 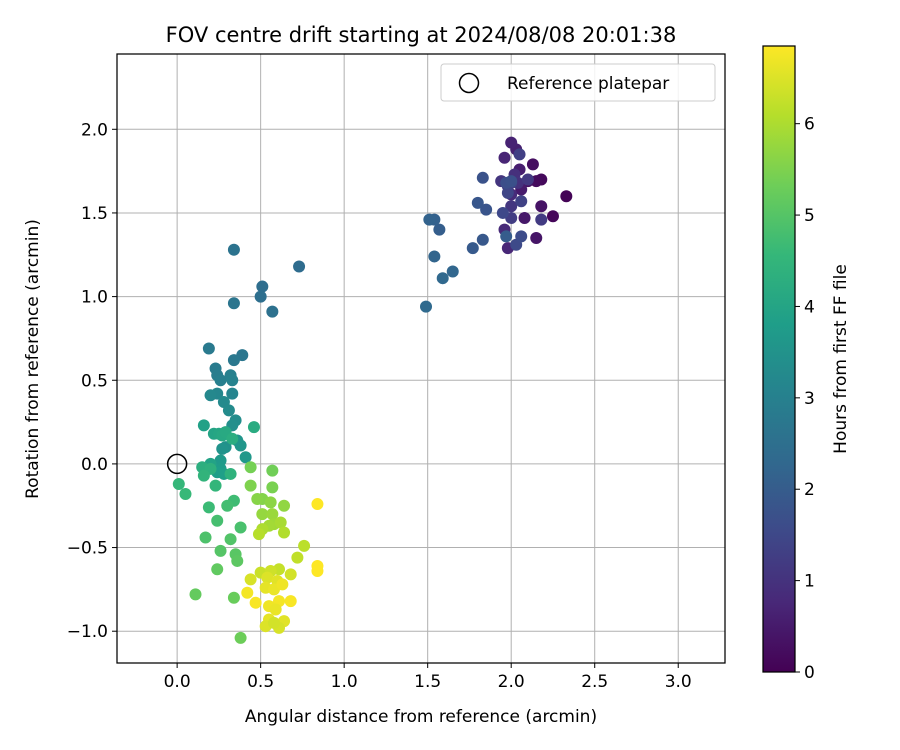 I want to click on y-axis-label: Rotation from reference (arcmin), so click(x=33, y=359).